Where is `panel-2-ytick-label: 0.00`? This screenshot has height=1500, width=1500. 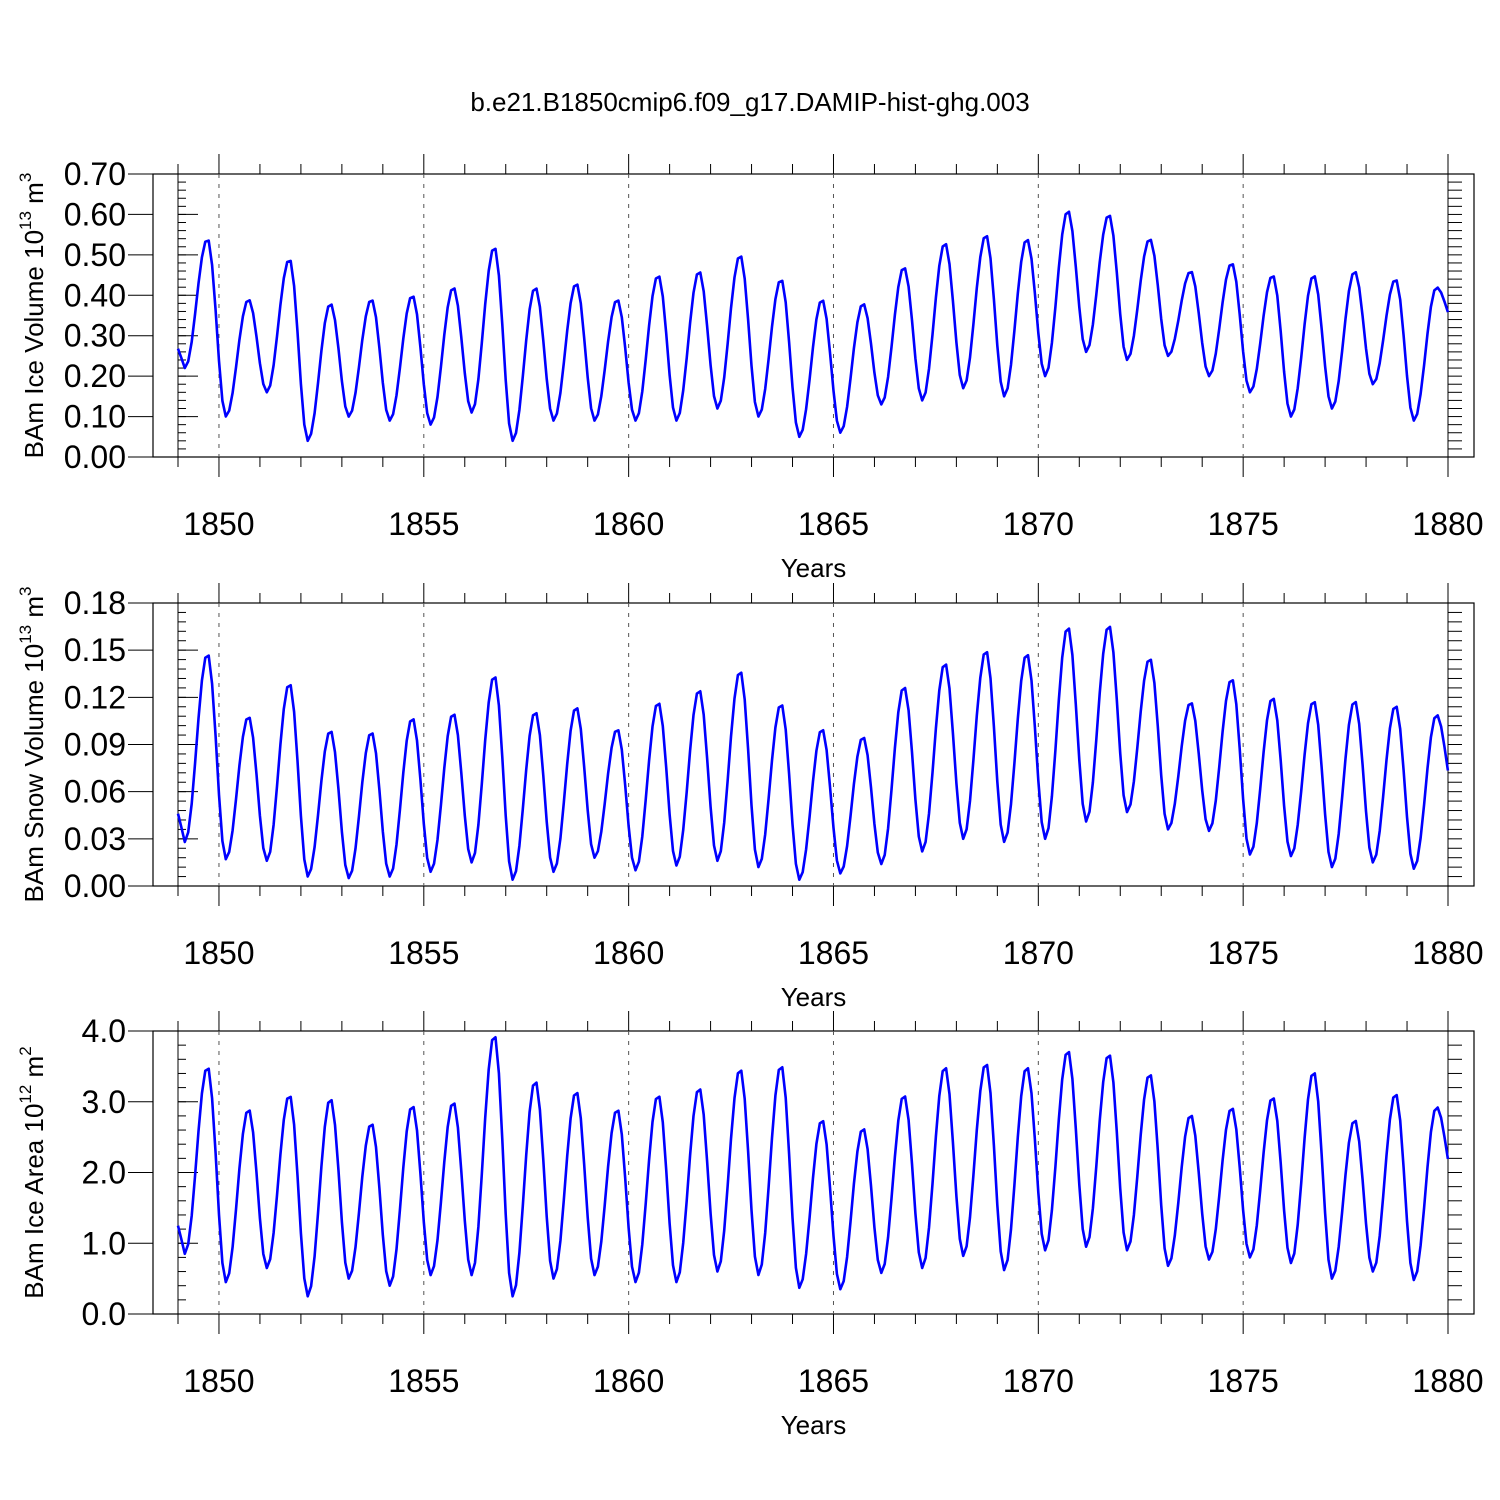 panel-2-ytick-label: 0.00 is located at coordinates (95, 886).